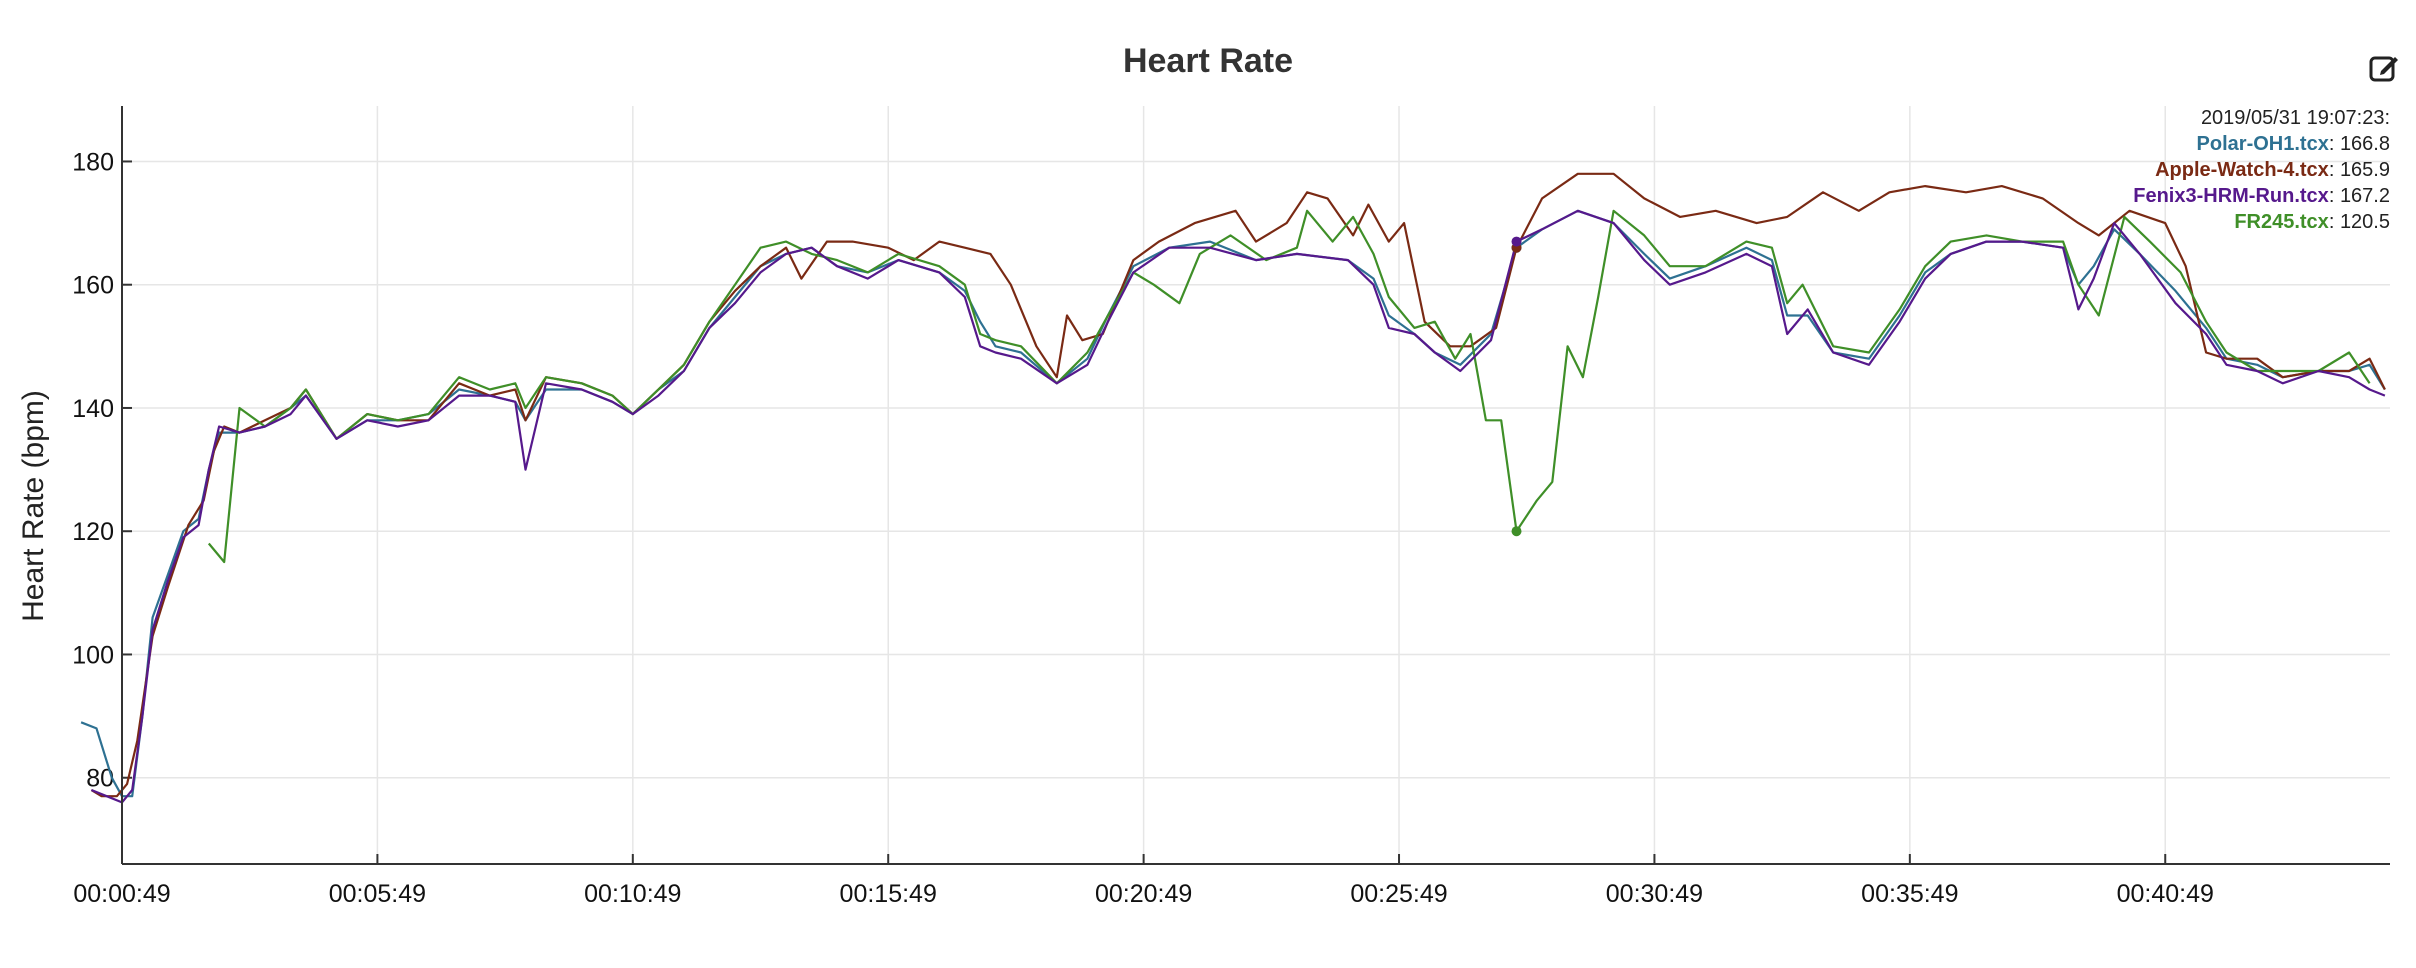  I want to click on legend-series-value: 120.5, so click(2364, 222).